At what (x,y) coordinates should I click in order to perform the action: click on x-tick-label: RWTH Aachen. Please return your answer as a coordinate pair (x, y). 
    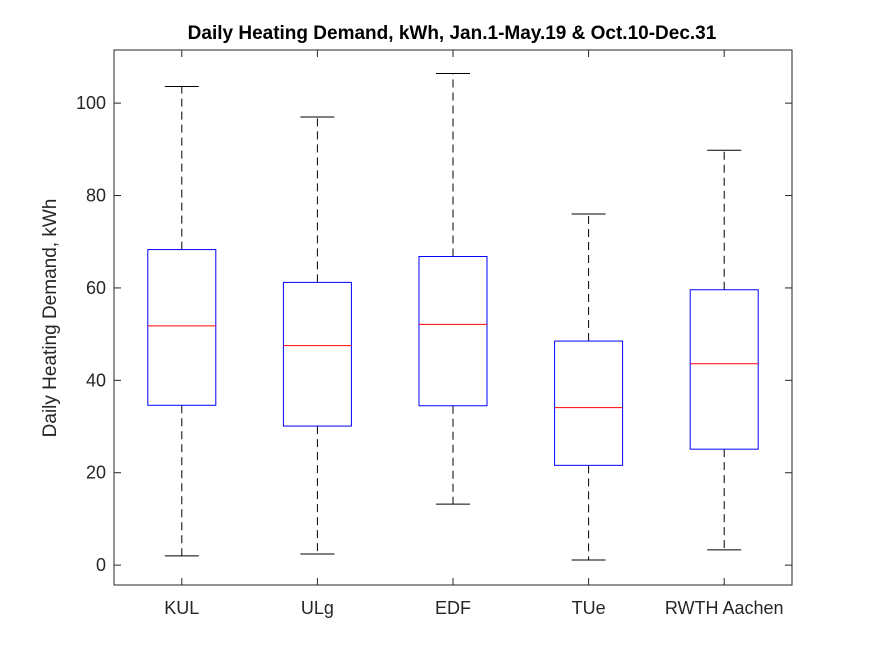
    Looking at the image, I should click on (724, 608).